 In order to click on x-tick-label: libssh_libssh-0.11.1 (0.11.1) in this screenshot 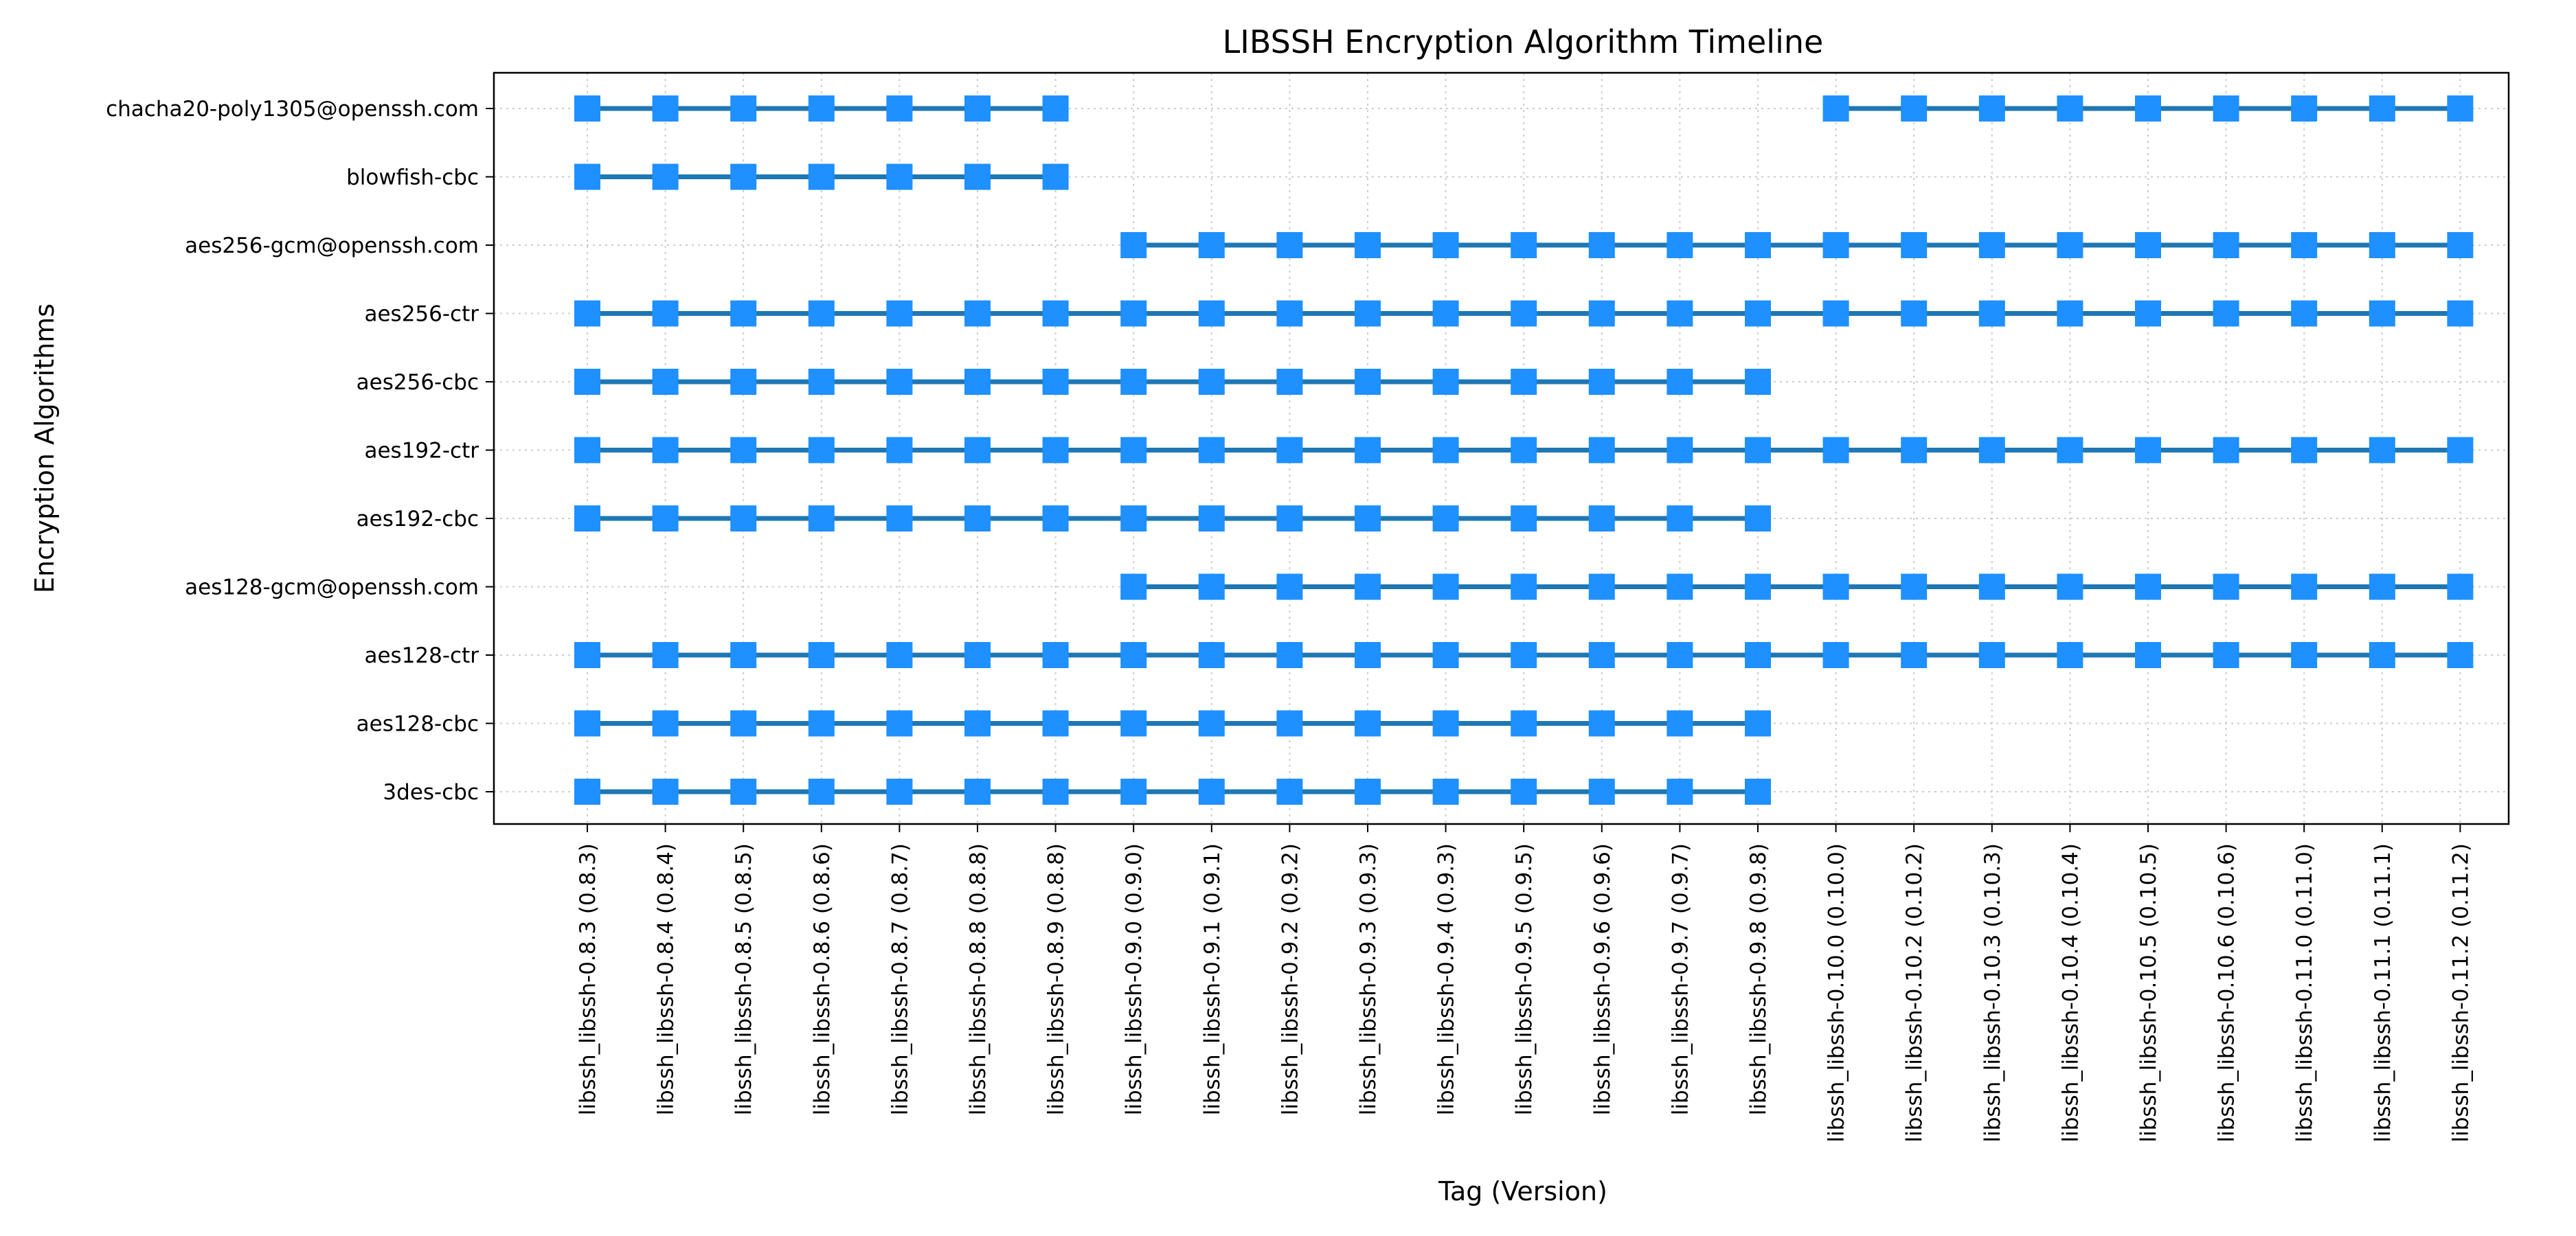, I will do `click(2383, 993)`.